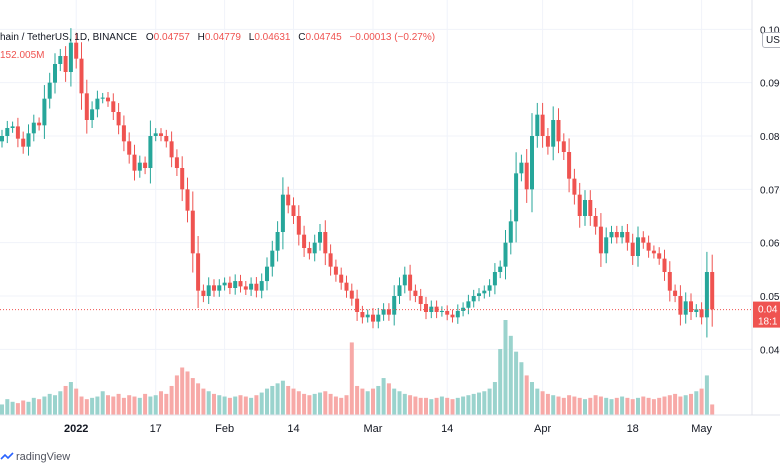  I want to click on price-tick-label: 0.0800, so click(770, 137).